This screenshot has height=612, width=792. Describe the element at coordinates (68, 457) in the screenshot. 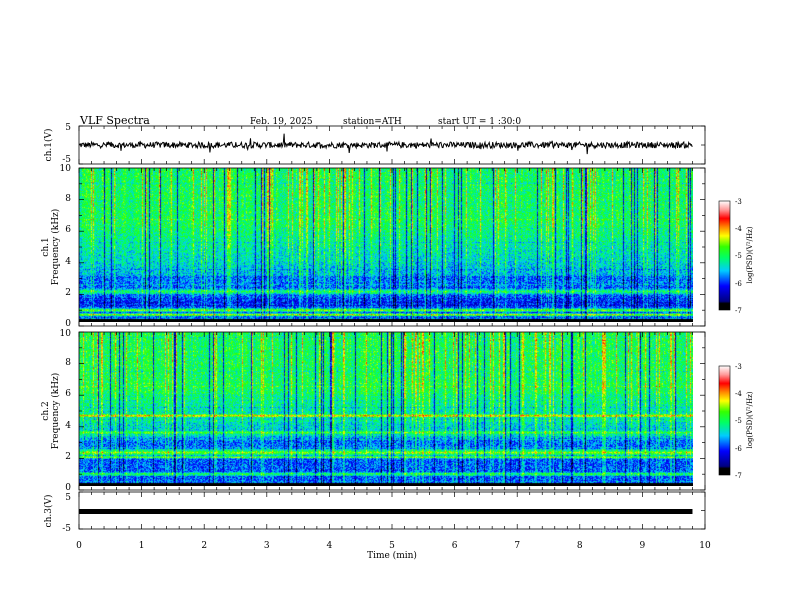

I see `spec2-ytick-label-2: 2` at that location.